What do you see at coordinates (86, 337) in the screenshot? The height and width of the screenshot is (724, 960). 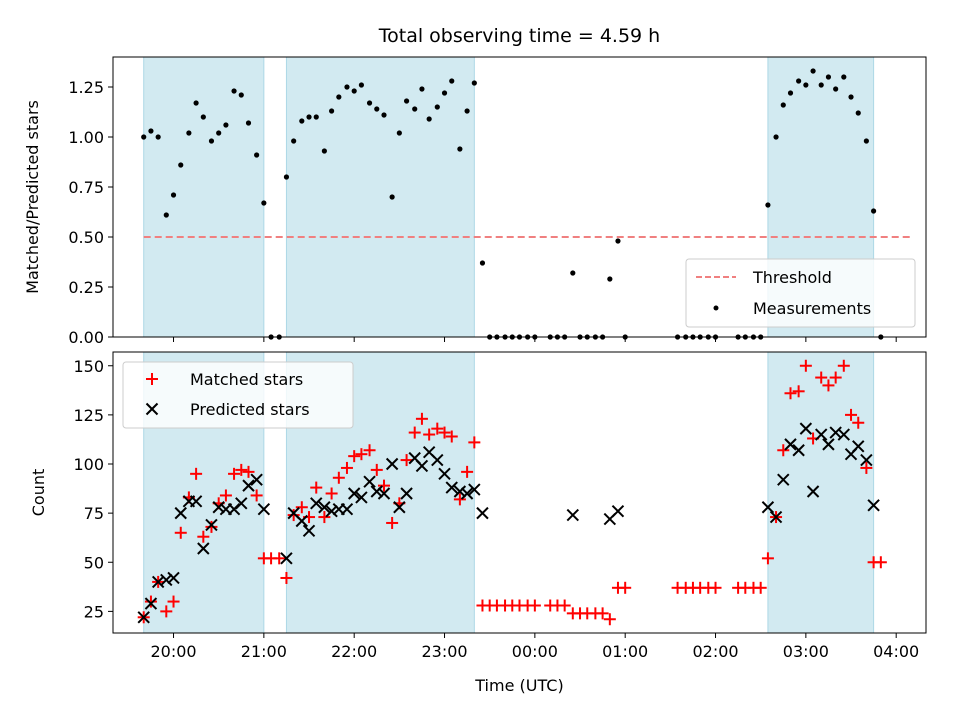 I see `y-tick-label: 0.00` at bounding box center [86, 337].